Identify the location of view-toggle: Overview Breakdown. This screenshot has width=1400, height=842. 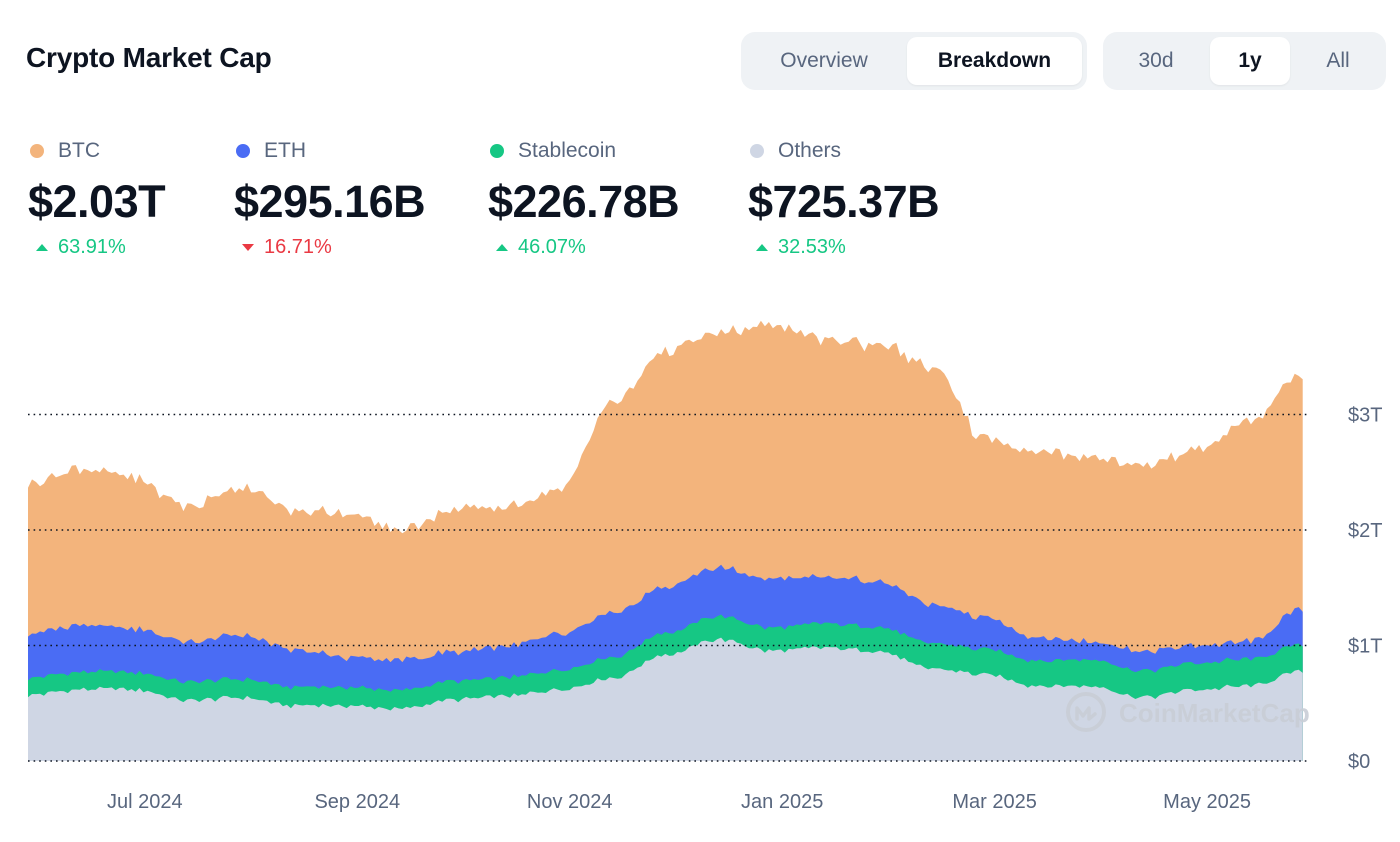
(914, 61).